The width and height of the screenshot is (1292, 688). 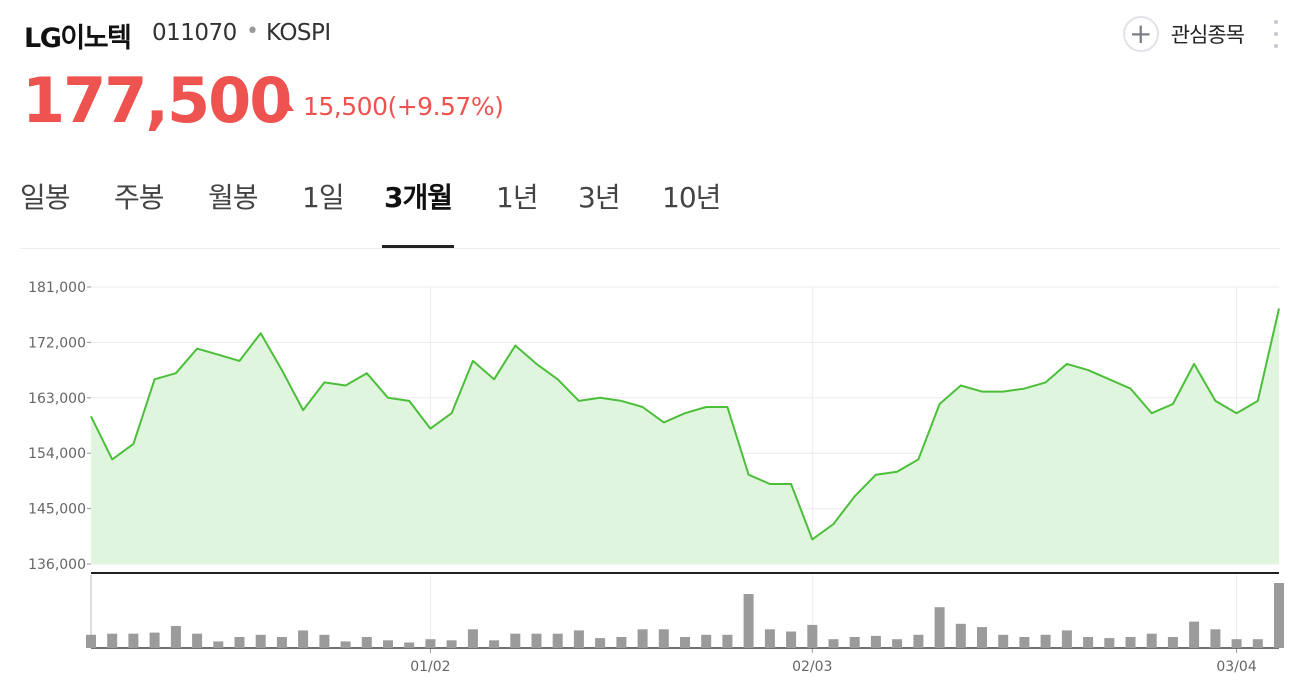 I want to click on tab-1day: 1일, so click(x=323, y=197).